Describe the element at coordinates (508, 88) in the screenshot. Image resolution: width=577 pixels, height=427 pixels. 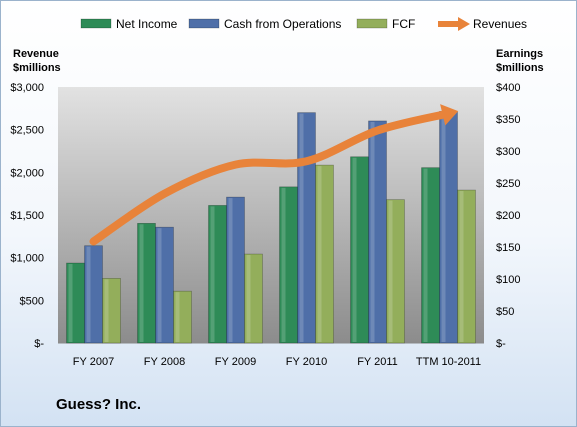
I see `right-tick-label: $400` at that location.